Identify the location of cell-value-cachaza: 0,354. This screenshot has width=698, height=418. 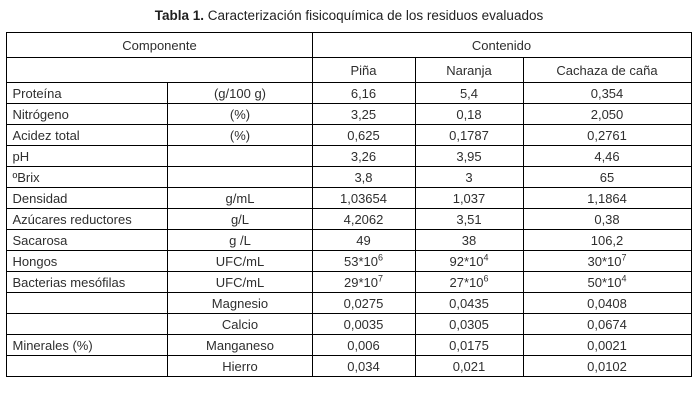
(607, 93).